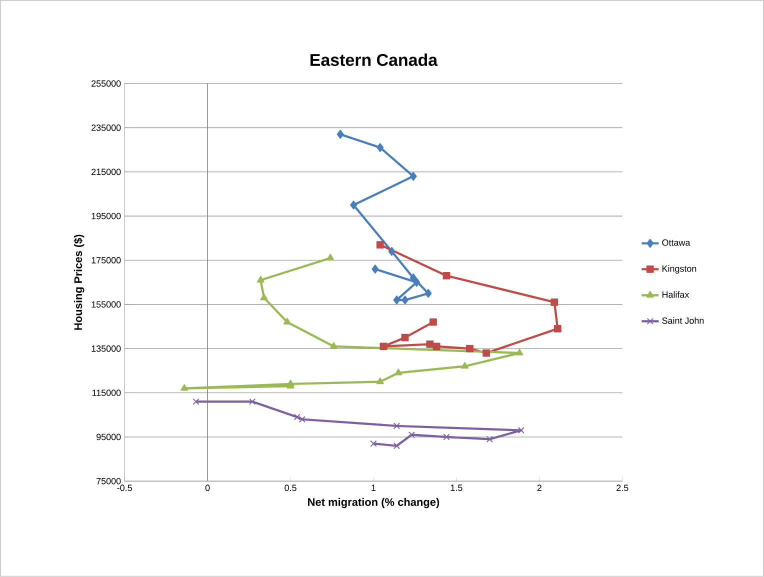 The height and width of the screenshot is (577, 764). What do you see at coordinates (106, 393) in the screenshot?
I see `y-tick-label: 115000` at bounding box center [106, 393].